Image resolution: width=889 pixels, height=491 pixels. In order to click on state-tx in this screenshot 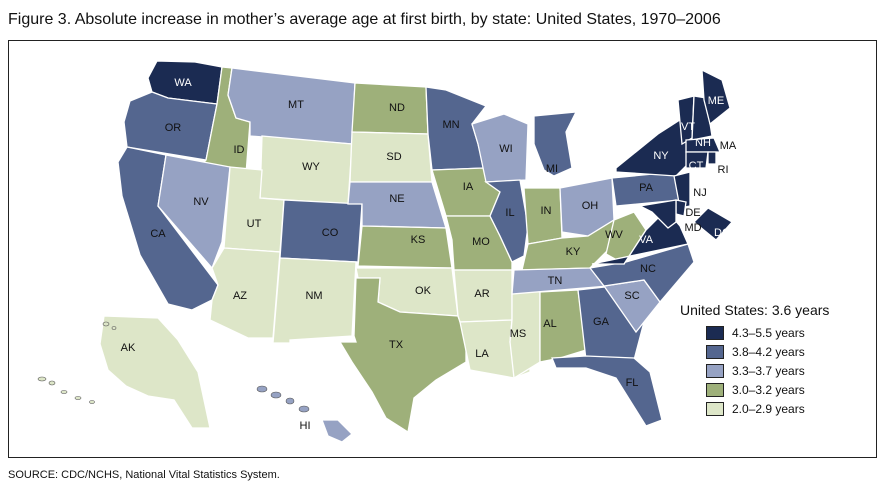, I will do `click(402, 355)`.